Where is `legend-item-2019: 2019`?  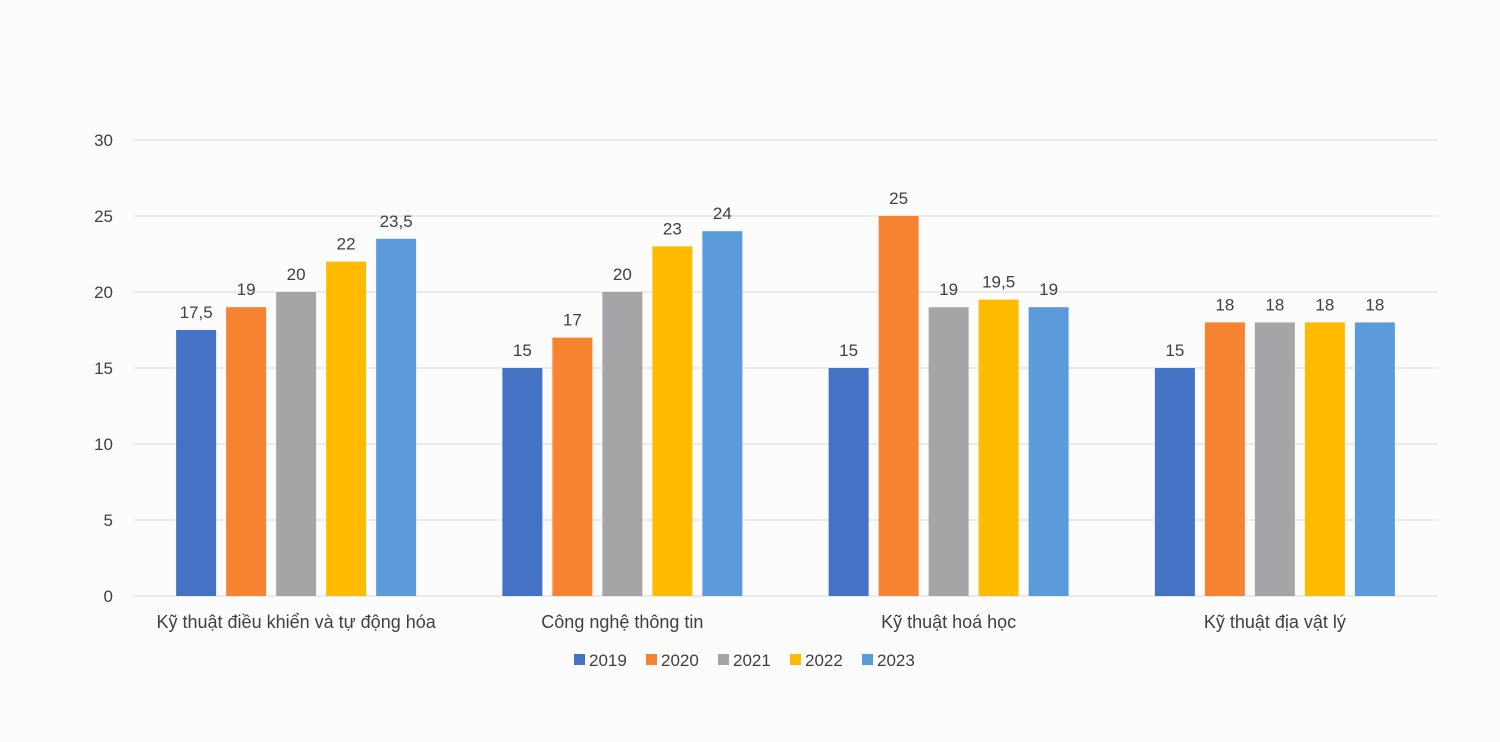 legend-item-2019: 2019 is located at coordinates (600, 660).